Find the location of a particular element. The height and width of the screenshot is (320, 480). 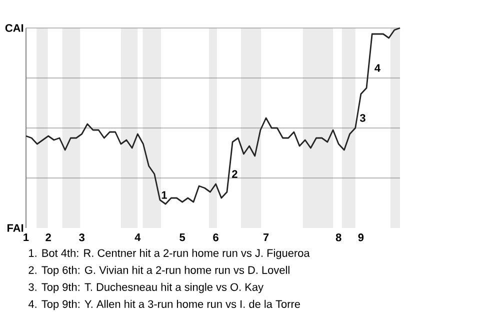

x-tick-label: 4 is located at coordinates (137, 238).